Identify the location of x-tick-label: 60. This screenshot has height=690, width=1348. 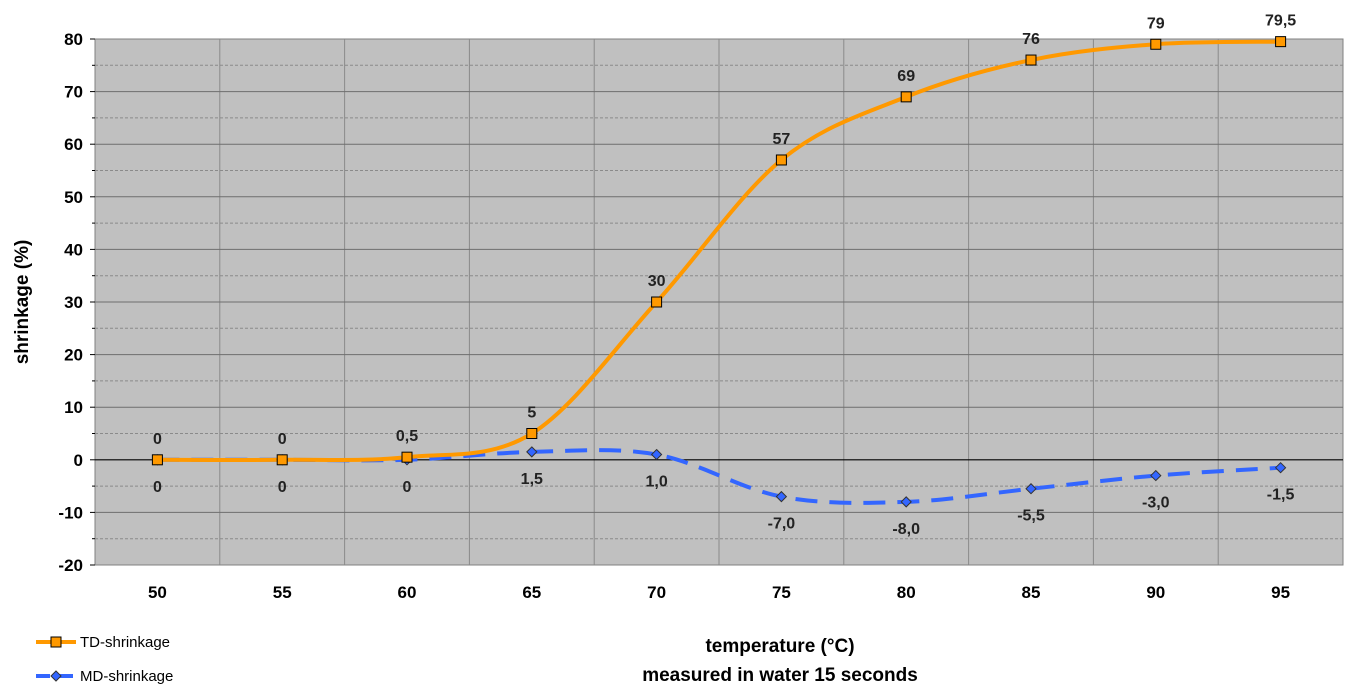
(407, 592).